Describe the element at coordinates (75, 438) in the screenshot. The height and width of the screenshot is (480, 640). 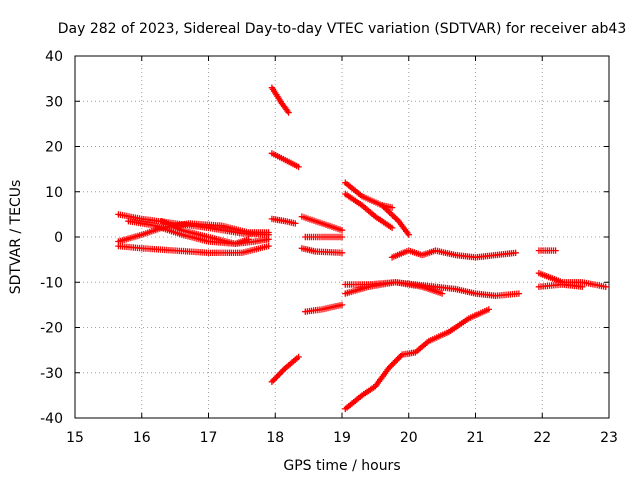
I see `x-tick-label: 15` at that location.